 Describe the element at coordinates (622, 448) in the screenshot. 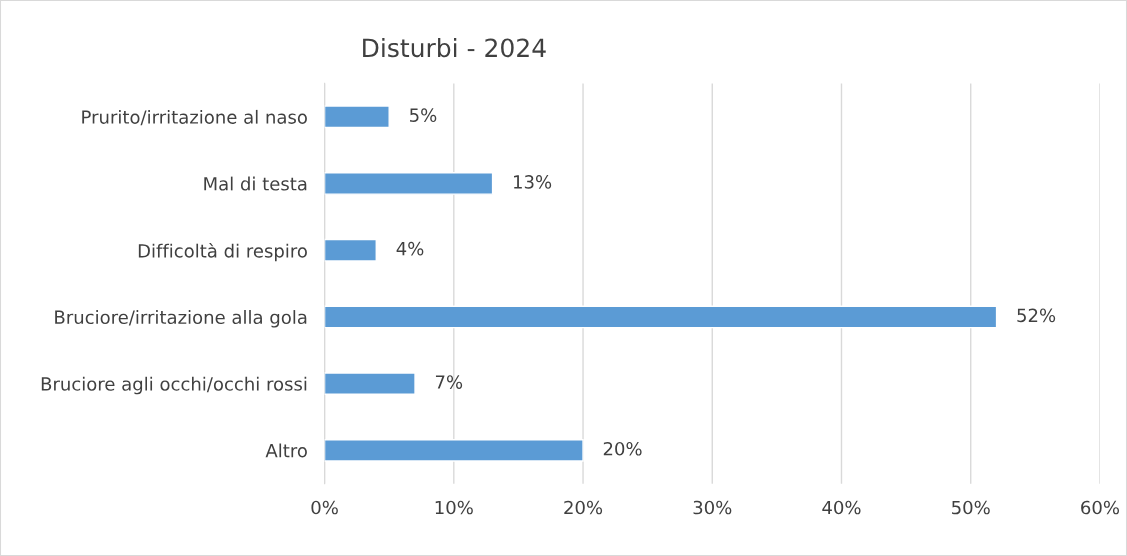

I see `data-label: 20%` at that location.